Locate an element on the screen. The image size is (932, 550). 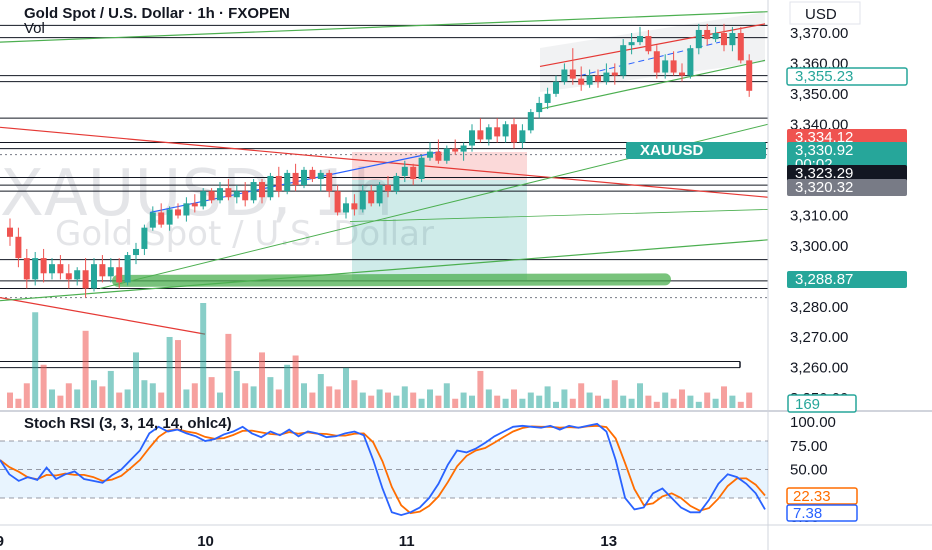
symbol-tag-label: XAUUSD is located at coordinates (672, 150).